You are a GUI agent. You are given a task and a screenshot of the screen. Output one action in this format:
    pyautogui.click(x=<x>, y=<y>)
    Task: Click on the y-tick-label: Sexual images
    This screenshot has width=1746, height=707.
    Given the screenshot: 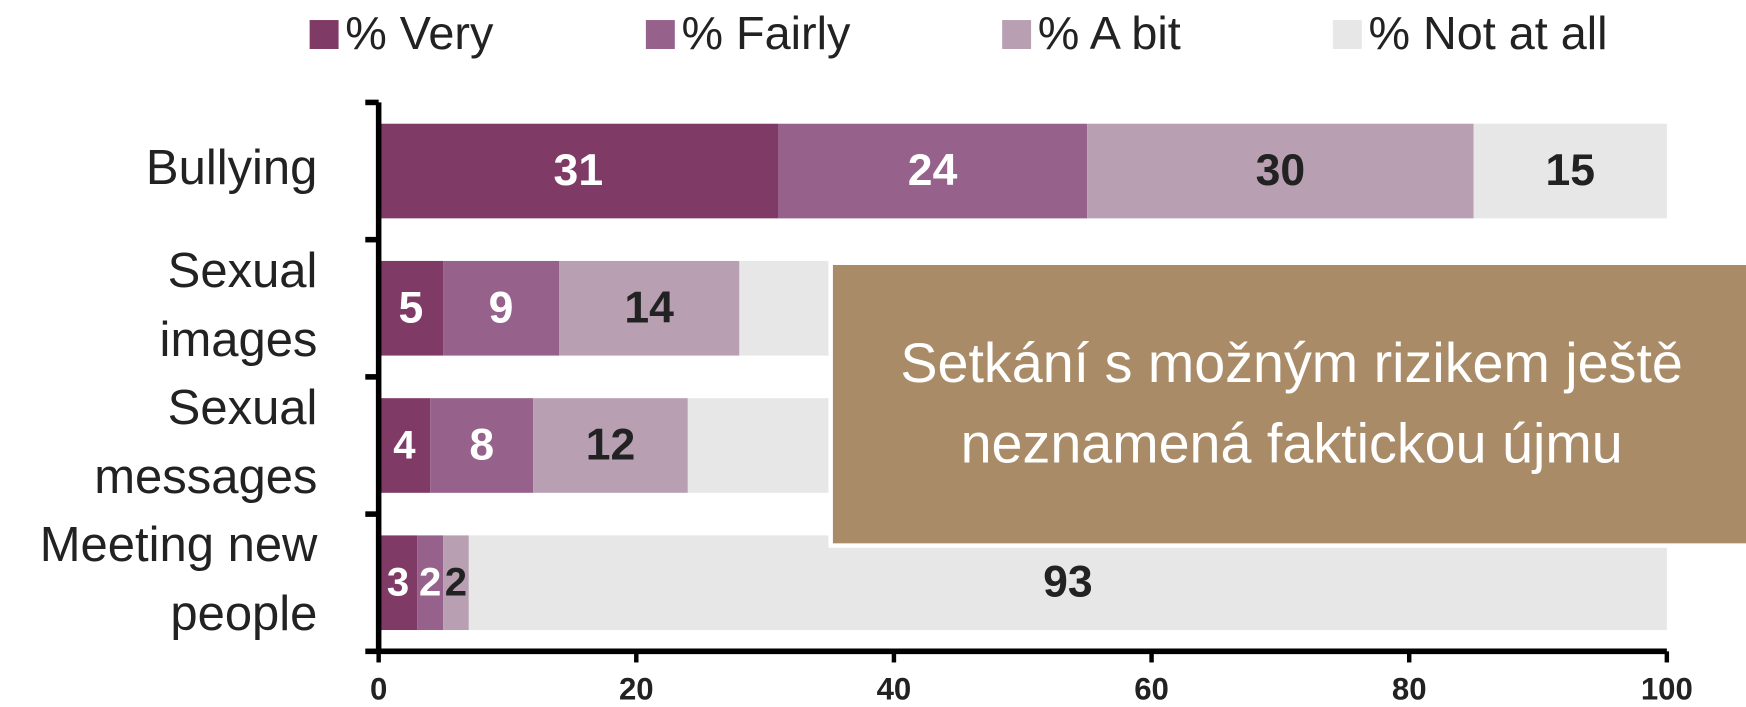 What is the action you would take?
    pyautogui.click(x=239, y=305)
    